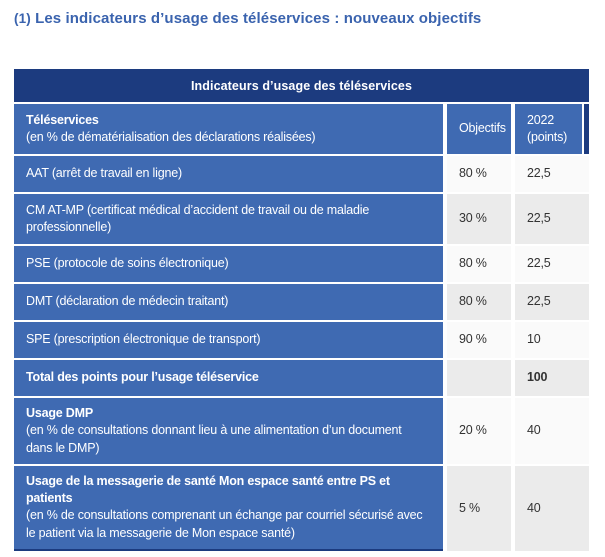 The image size is (605, 557). I want to click on objectif-value: 20 %, so click(479, 431).